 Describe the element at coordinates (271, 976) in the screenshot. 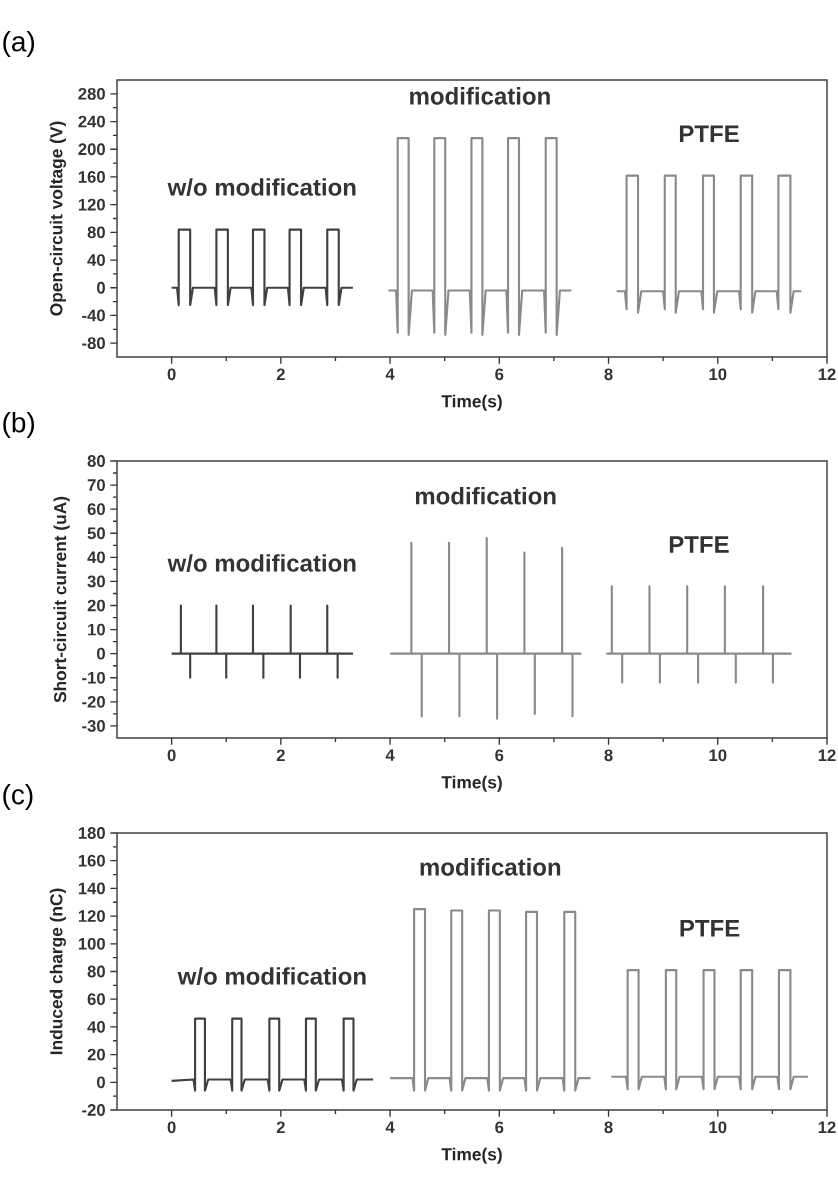

I see `series-label: w/o modification` at that location.